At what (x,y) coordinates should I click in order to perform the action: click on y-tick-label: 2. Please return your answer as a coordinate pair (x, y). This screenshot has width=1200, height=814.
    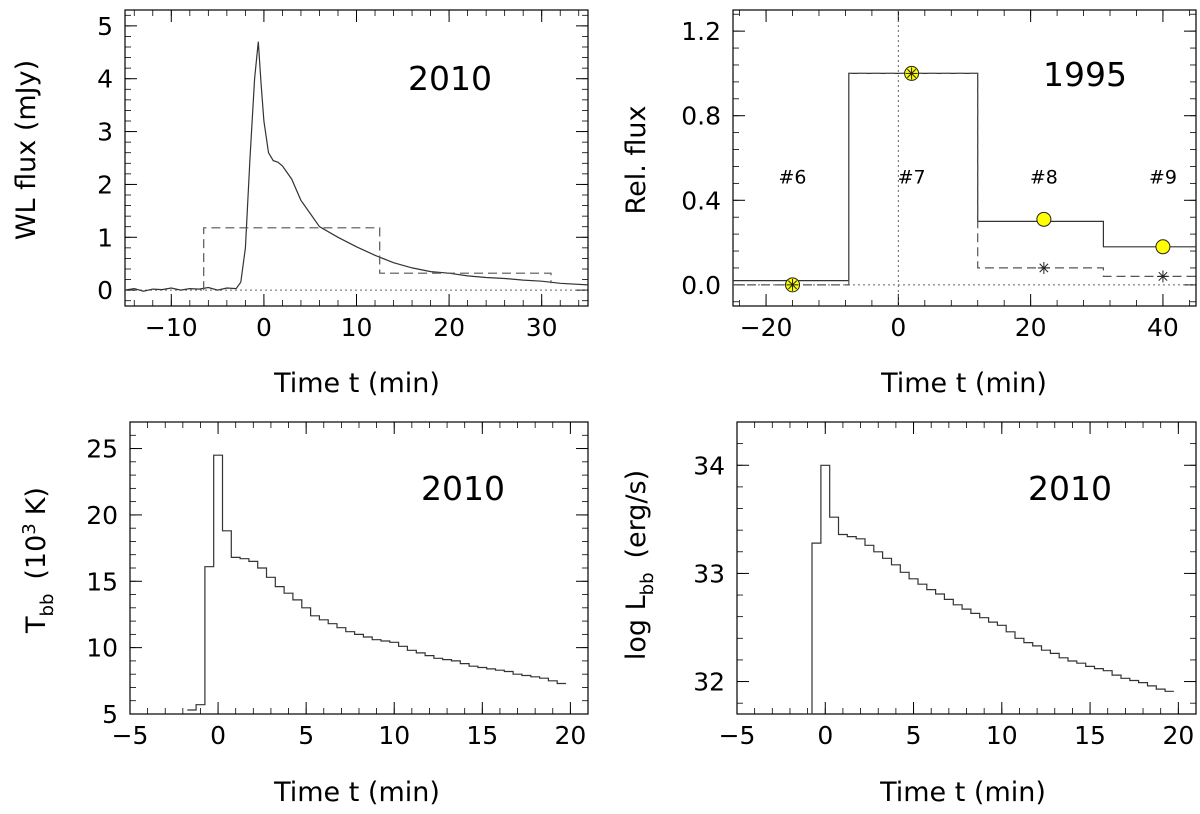
    Looking at the image, I should click on (105, 184).